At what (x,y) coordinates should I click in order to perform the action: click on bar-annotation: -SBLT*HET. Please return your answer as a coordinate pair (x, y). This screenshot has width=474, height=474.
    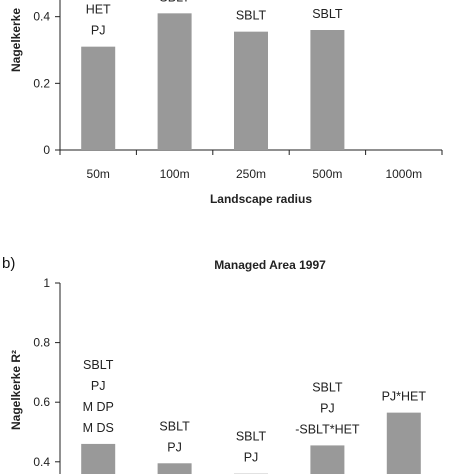
    Looking at the image, I should click on (327, 429).